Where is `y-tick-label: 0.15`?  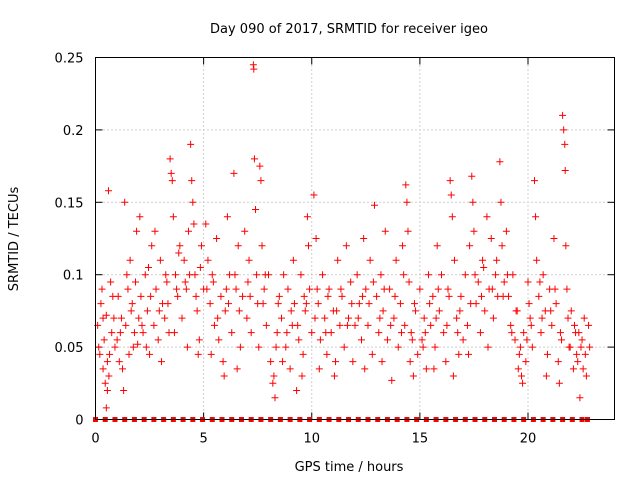 y-tick-label: 0.15 is located at coordinates (69, 203).